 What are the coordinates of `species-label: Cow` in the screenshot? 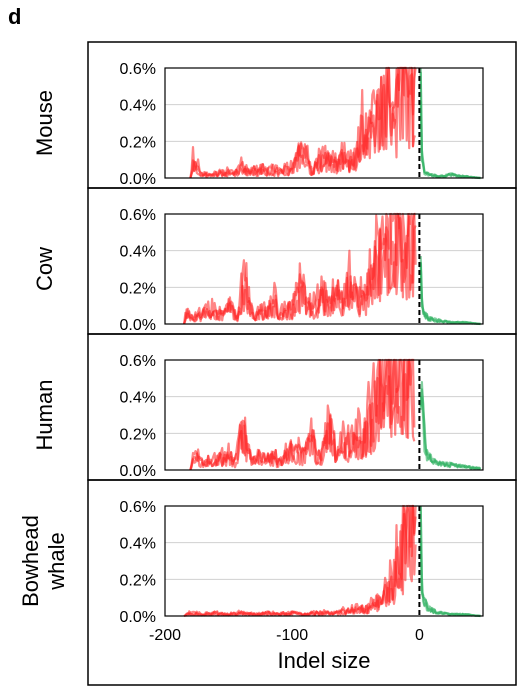 It's located at (44, 269).